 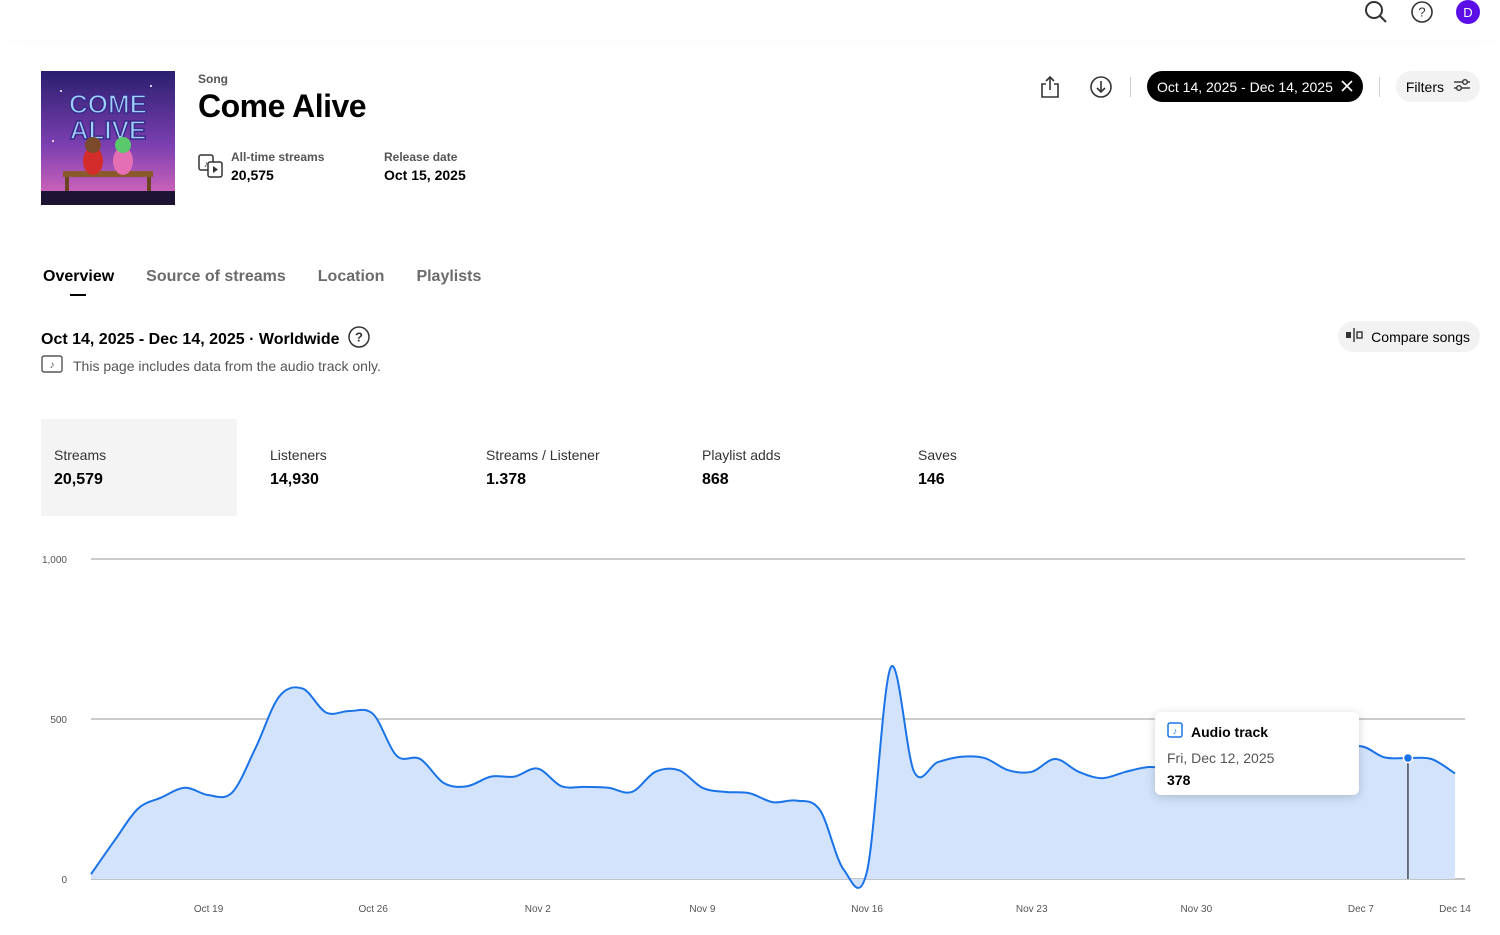 I want to click on filters-button: Filters, so click(x=1437, y=86).